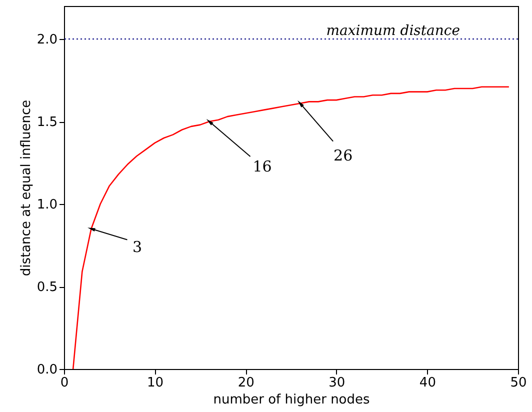 The height and width of the screenshot is (412, 532). I want to click on y-axis-title: distance at equal influence, so click(26, 188).